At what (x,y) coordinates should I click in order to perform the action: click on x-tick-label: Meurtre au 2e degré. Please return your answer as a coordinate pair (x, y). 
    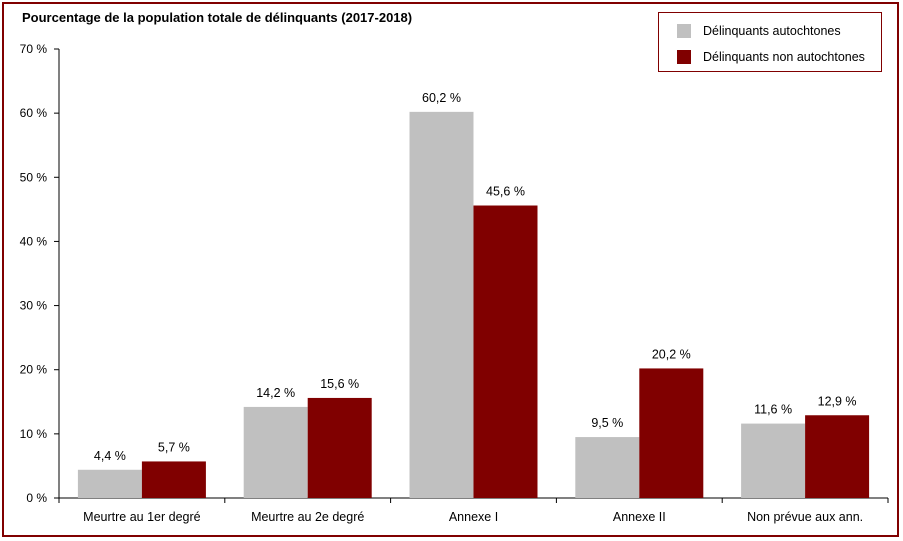
    Looking at the image, I should click on (307, 517).